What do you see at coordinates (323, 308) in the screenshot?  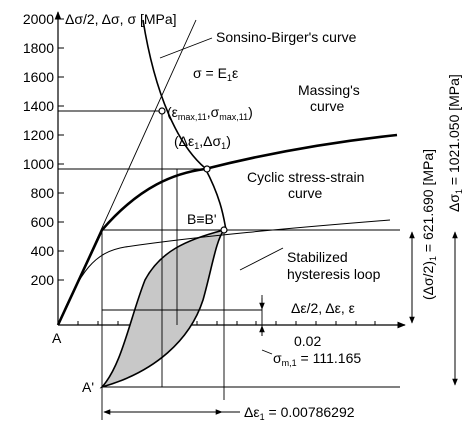 I see `x-axis-label: Δε/2, Δε, ε` at bounding box center [323, 308].